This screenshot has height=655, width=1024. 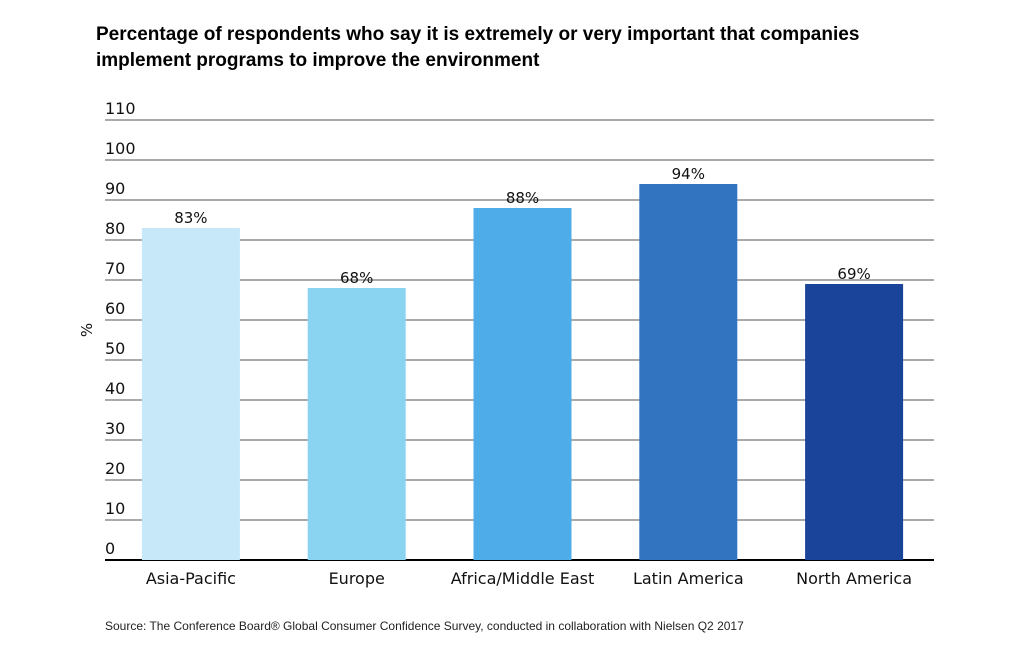 What do you see at coordinates (115, 268) in the screenshot?
I see `y-tick-label: 70` at bounding box center [115, 268].